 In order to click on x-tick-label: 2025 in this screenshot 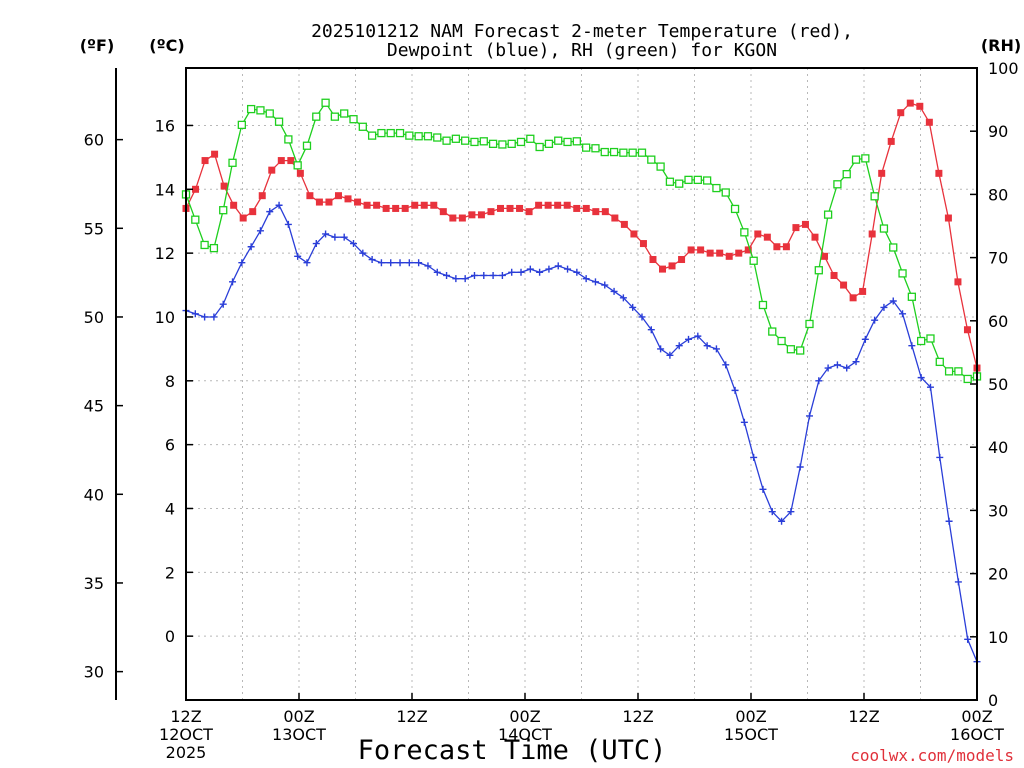, I will do `click(186, 752)`.